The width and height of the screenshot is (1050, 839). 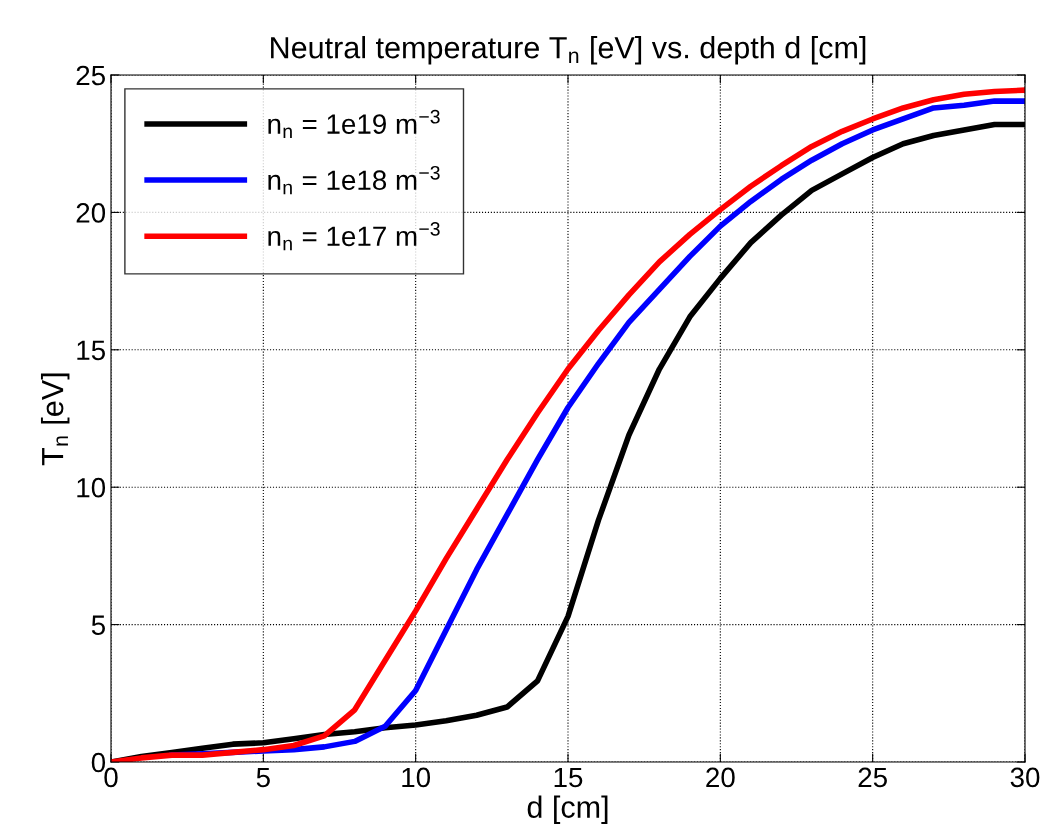 I want to click on x-tick-label: 30, so click(x=1025, y=777).